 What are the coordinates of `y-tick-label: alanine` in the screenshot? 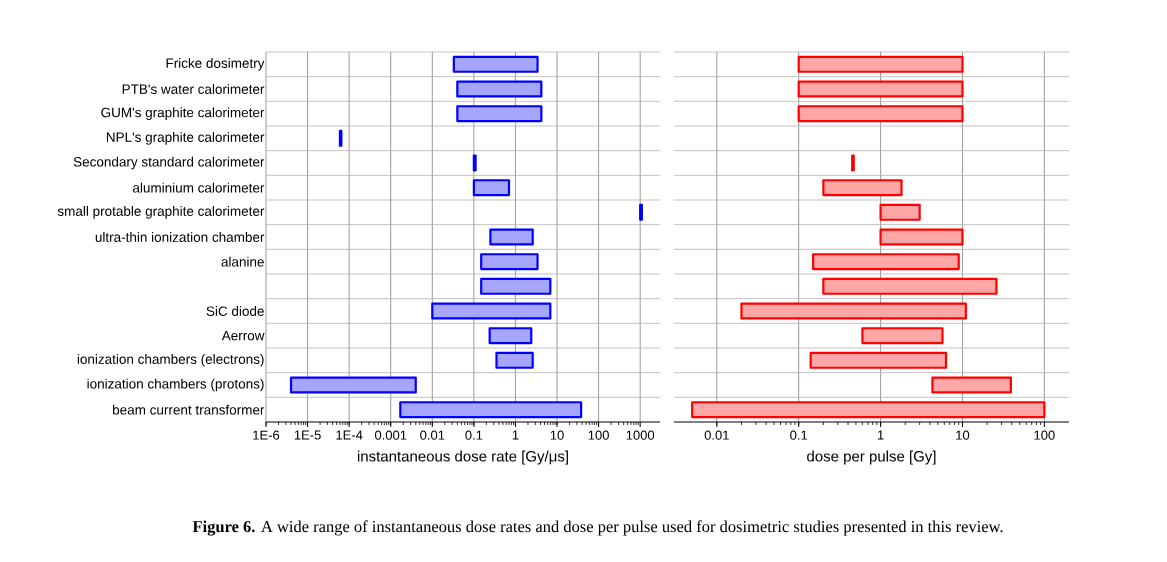 It's located at (242, 261).